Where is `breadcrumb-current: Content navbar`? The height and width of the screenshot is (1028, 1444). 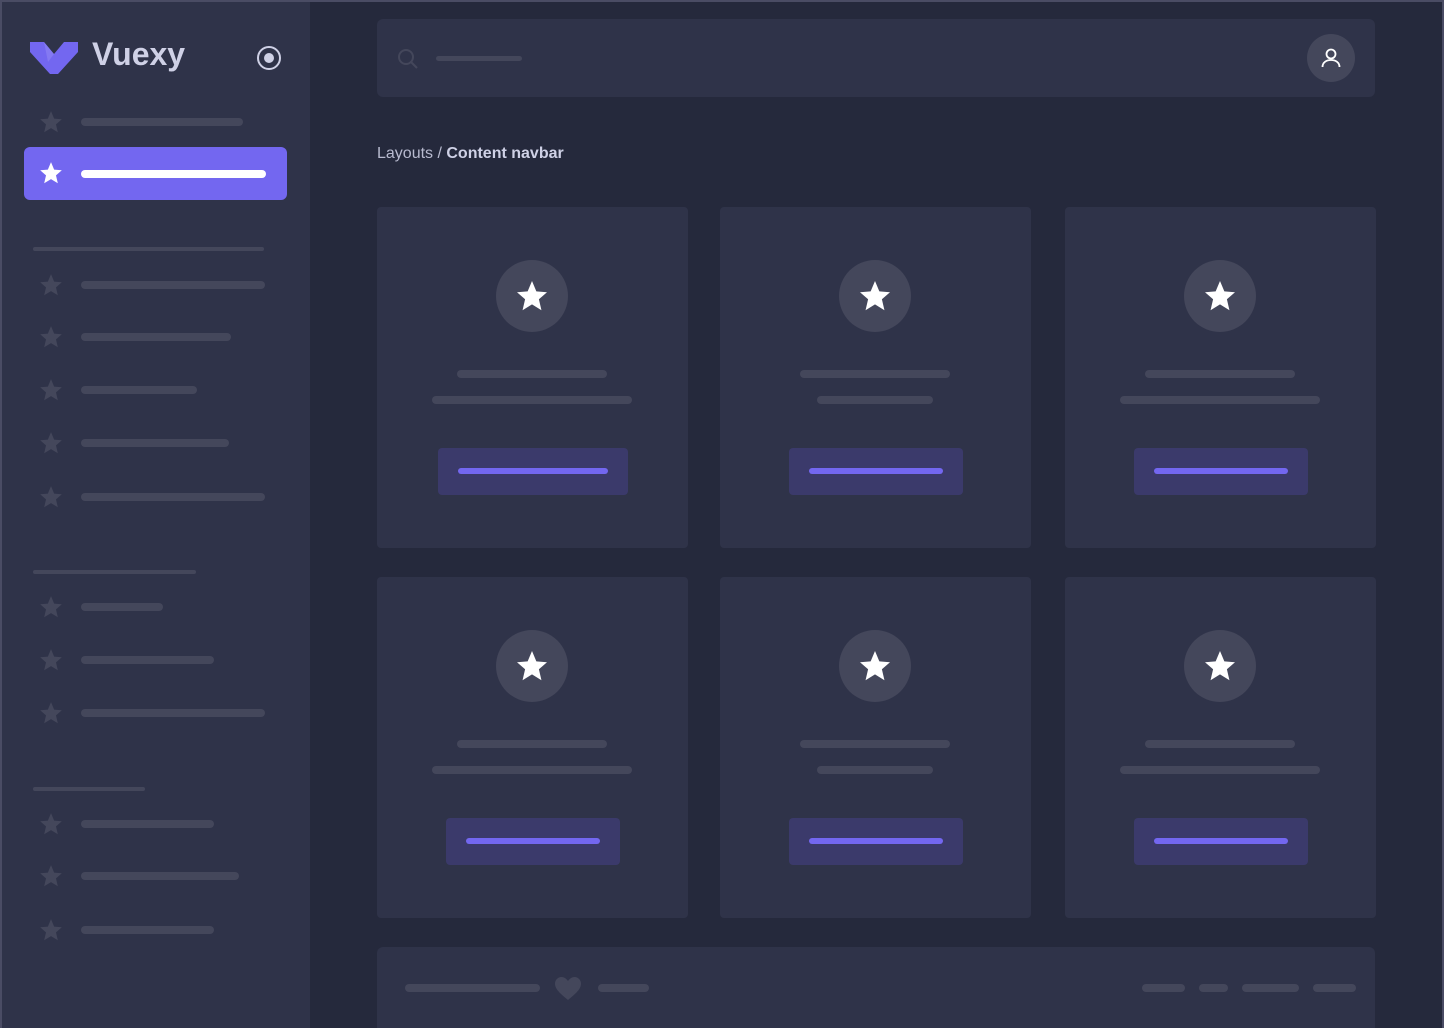
breadcrumb-current: Content navbar is located at coordinates (505, 153).